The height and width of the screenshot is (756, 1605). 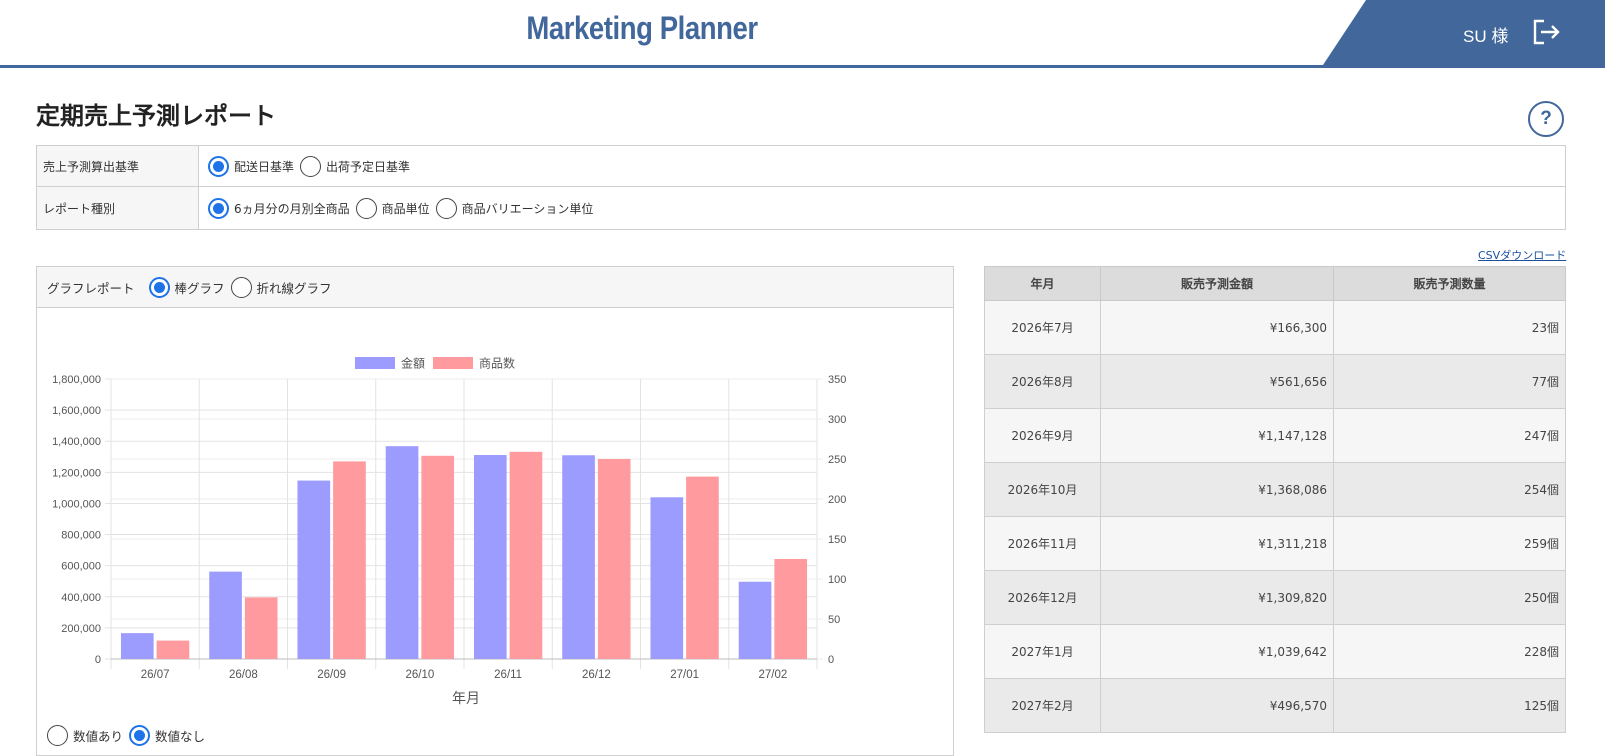 What do you see at coordinates (1449, 489) in the screenshot?
I see `cell-quantity: 254個` at bounding box center [1449, 489].